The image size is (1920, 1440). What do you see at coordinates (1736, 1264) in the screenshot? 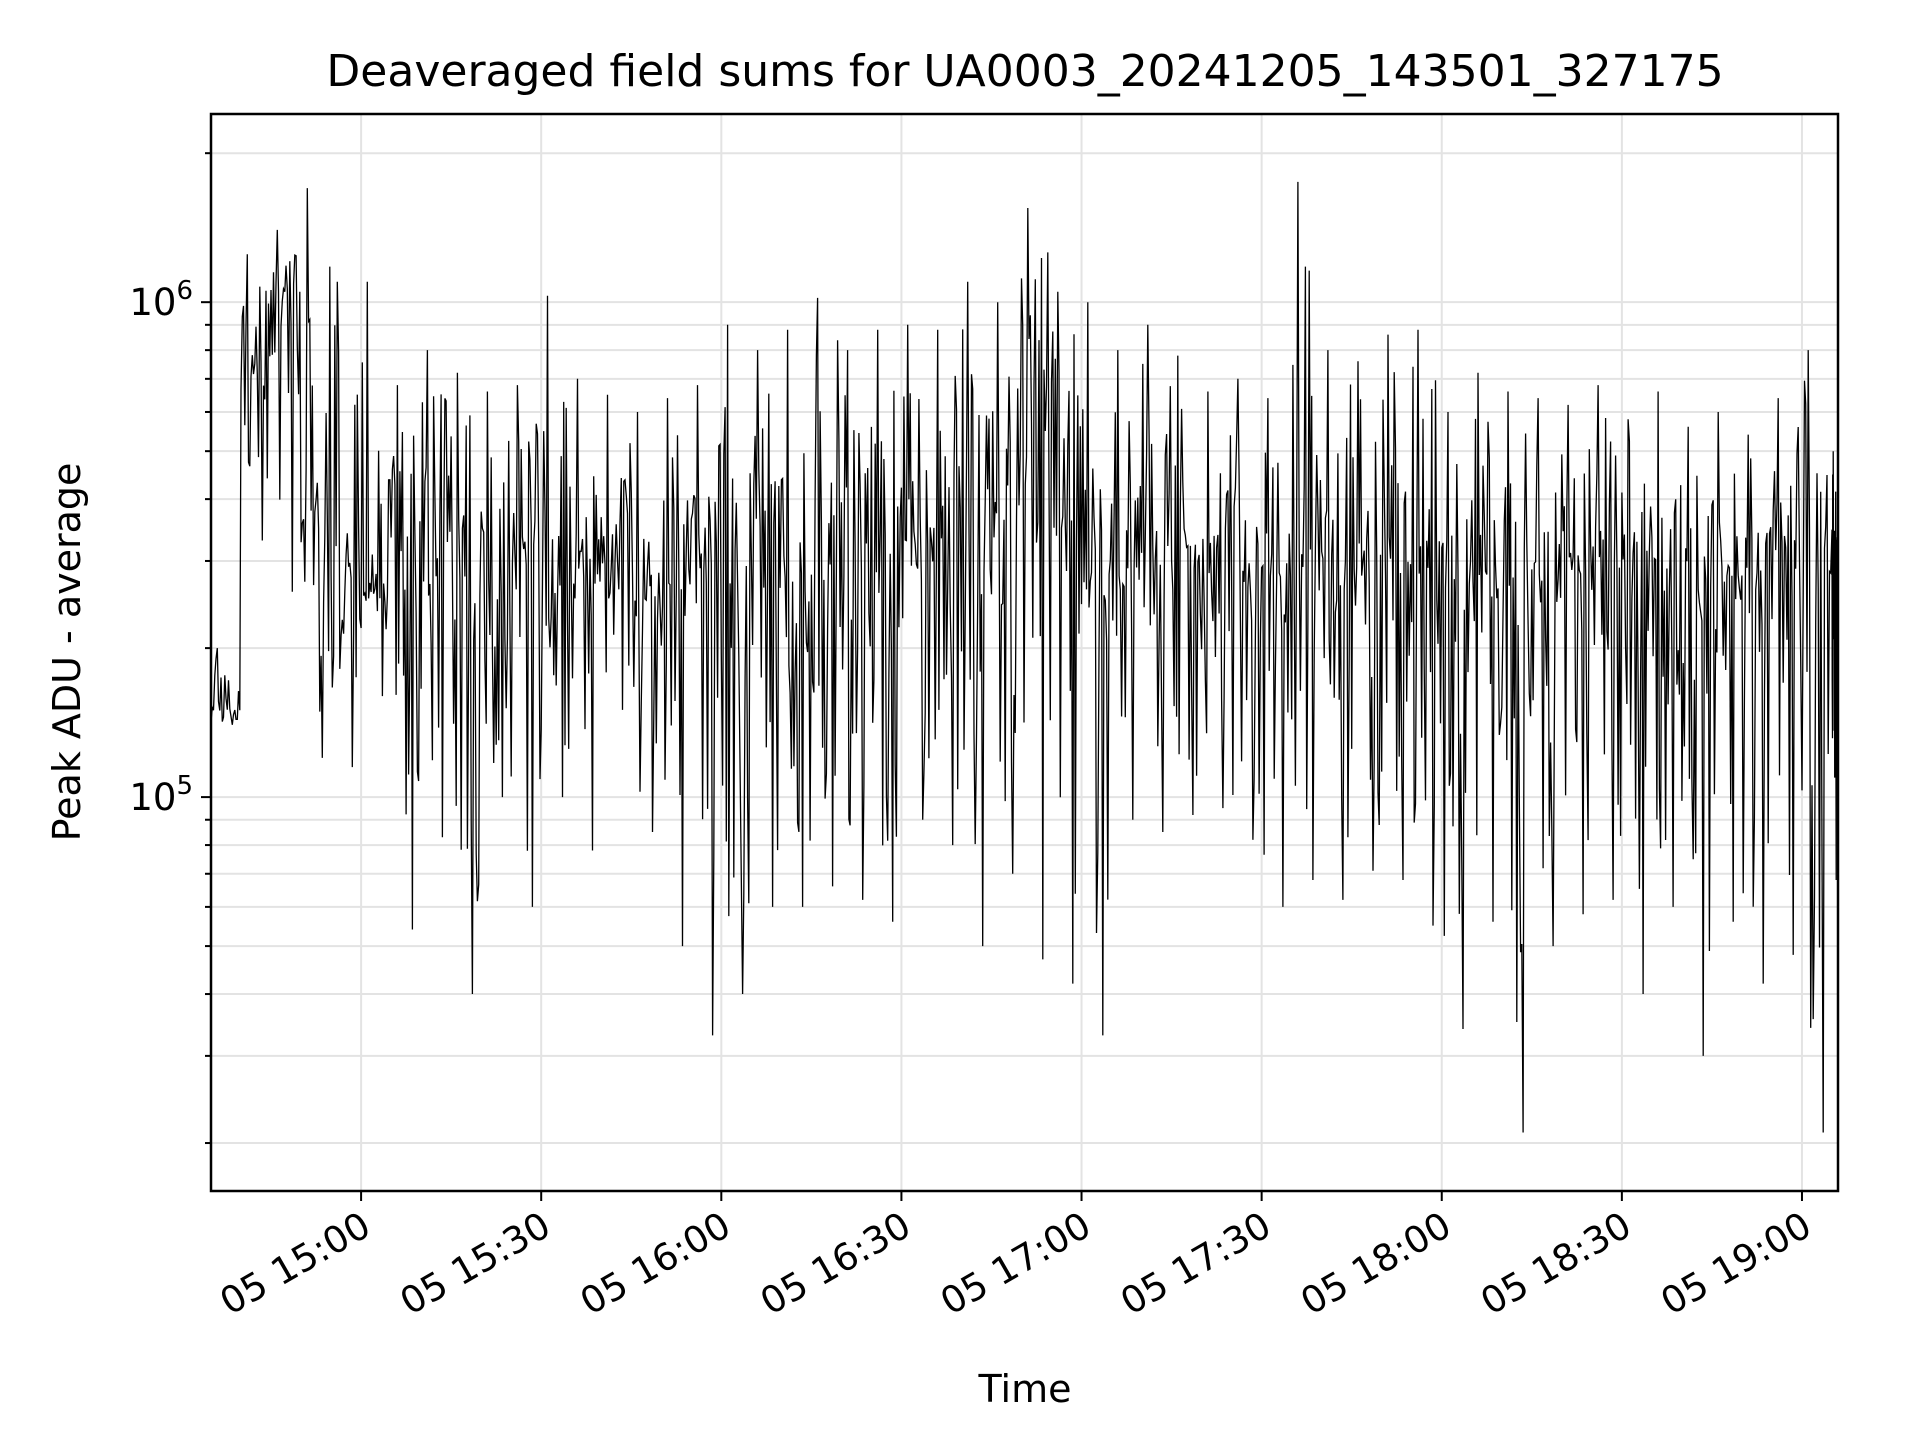
I see `x-tick-label: 05 19:00` at bounding box center [1736, 1264].